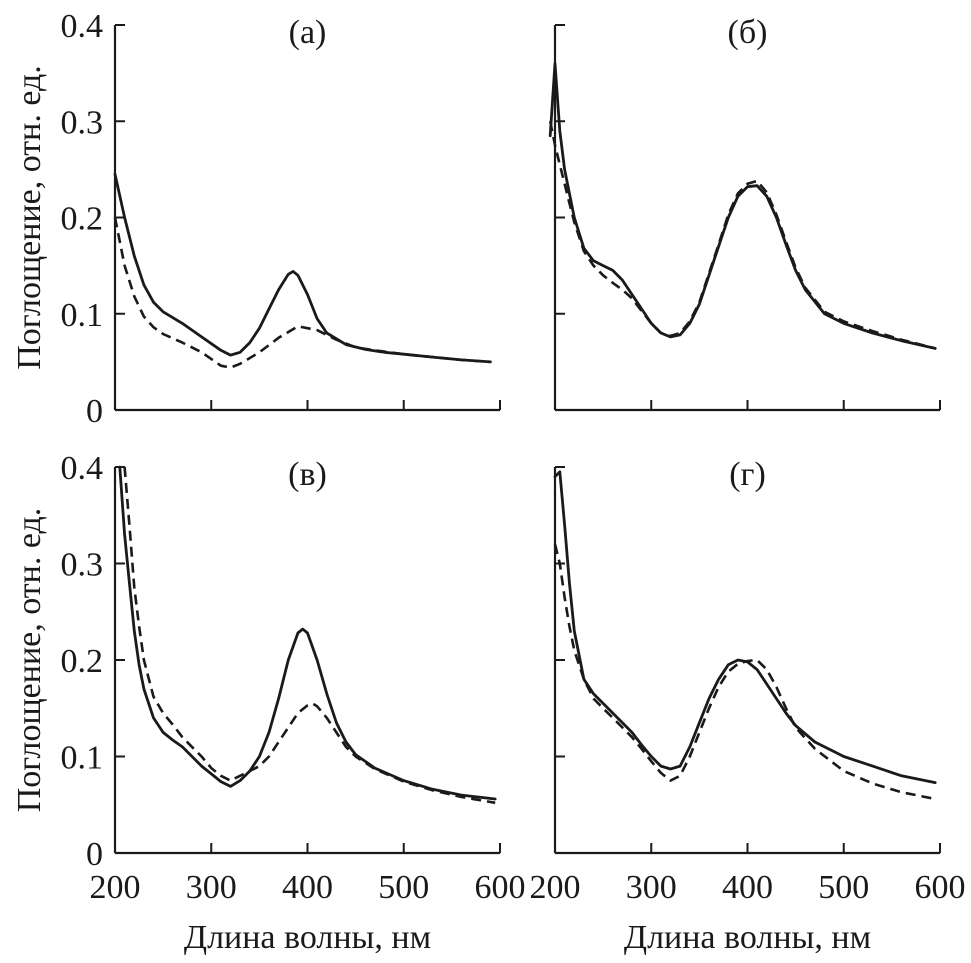 Image resolution: width=971 pixels, height=963 pixels. Describe the element at coordinates (747, 474) in the screenshot. I see `panel-label: (г)` at that location.